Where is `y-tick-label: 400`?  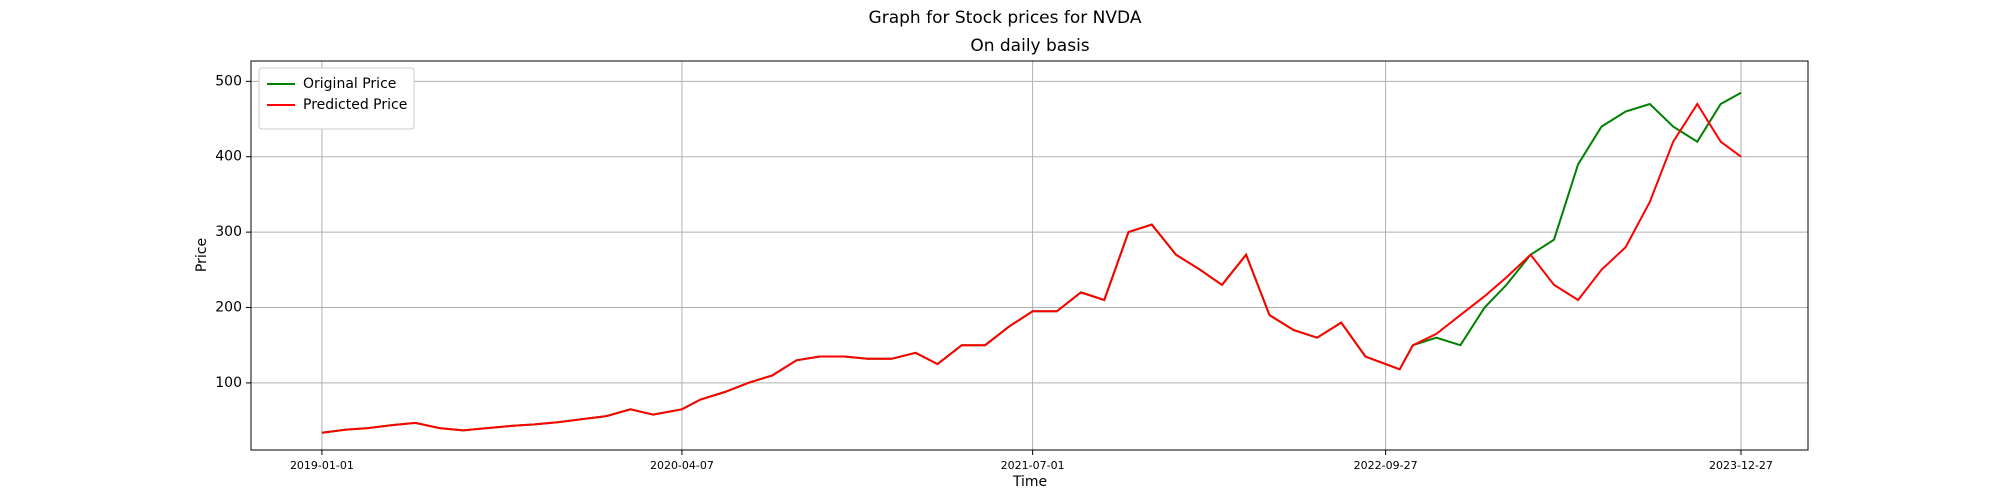
y-tick-label: 400 is located at coordinates (228, 157).